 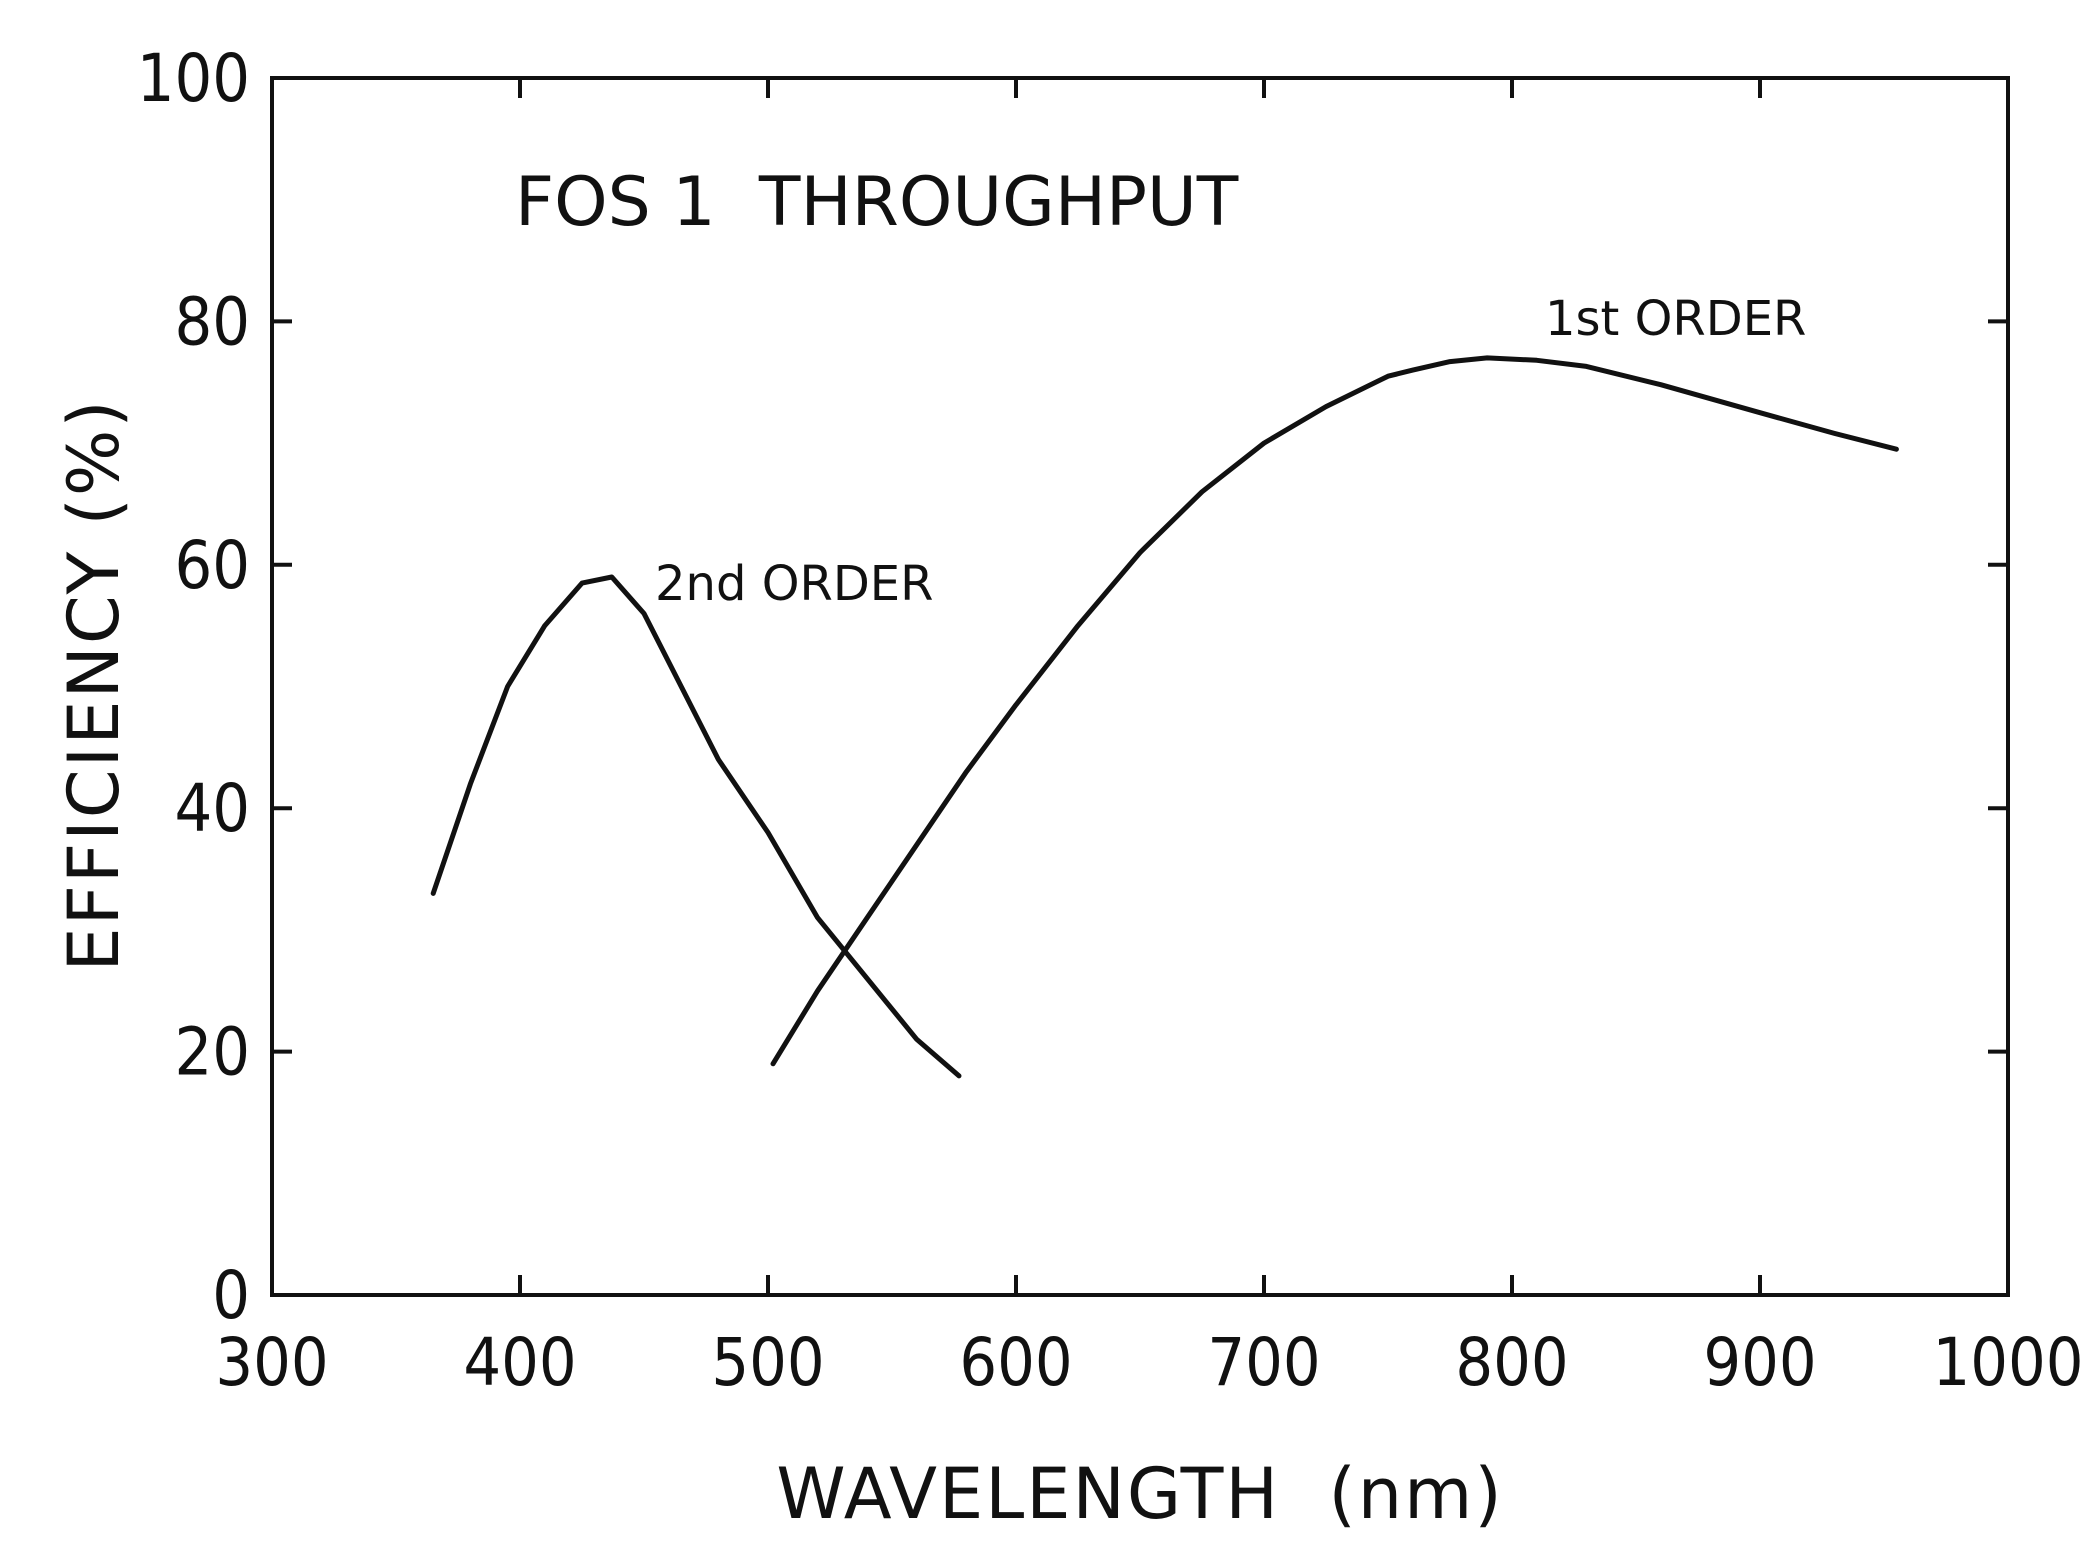 What do you see at coordinates (2007, 1362) in the screenshot?
I see `x-tick-label: 1000` at bounding box center [2007, 1362].